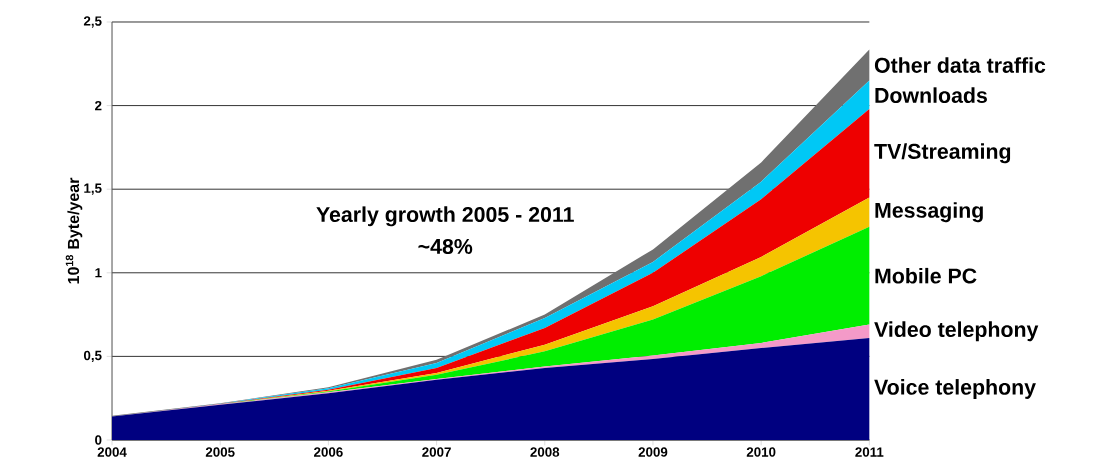 The image size is (1109, 474). What do you see at coordinates (92, 356) in the screenshot?
I see `y-tick-label: 0,5` at bounding box center [92, 356].